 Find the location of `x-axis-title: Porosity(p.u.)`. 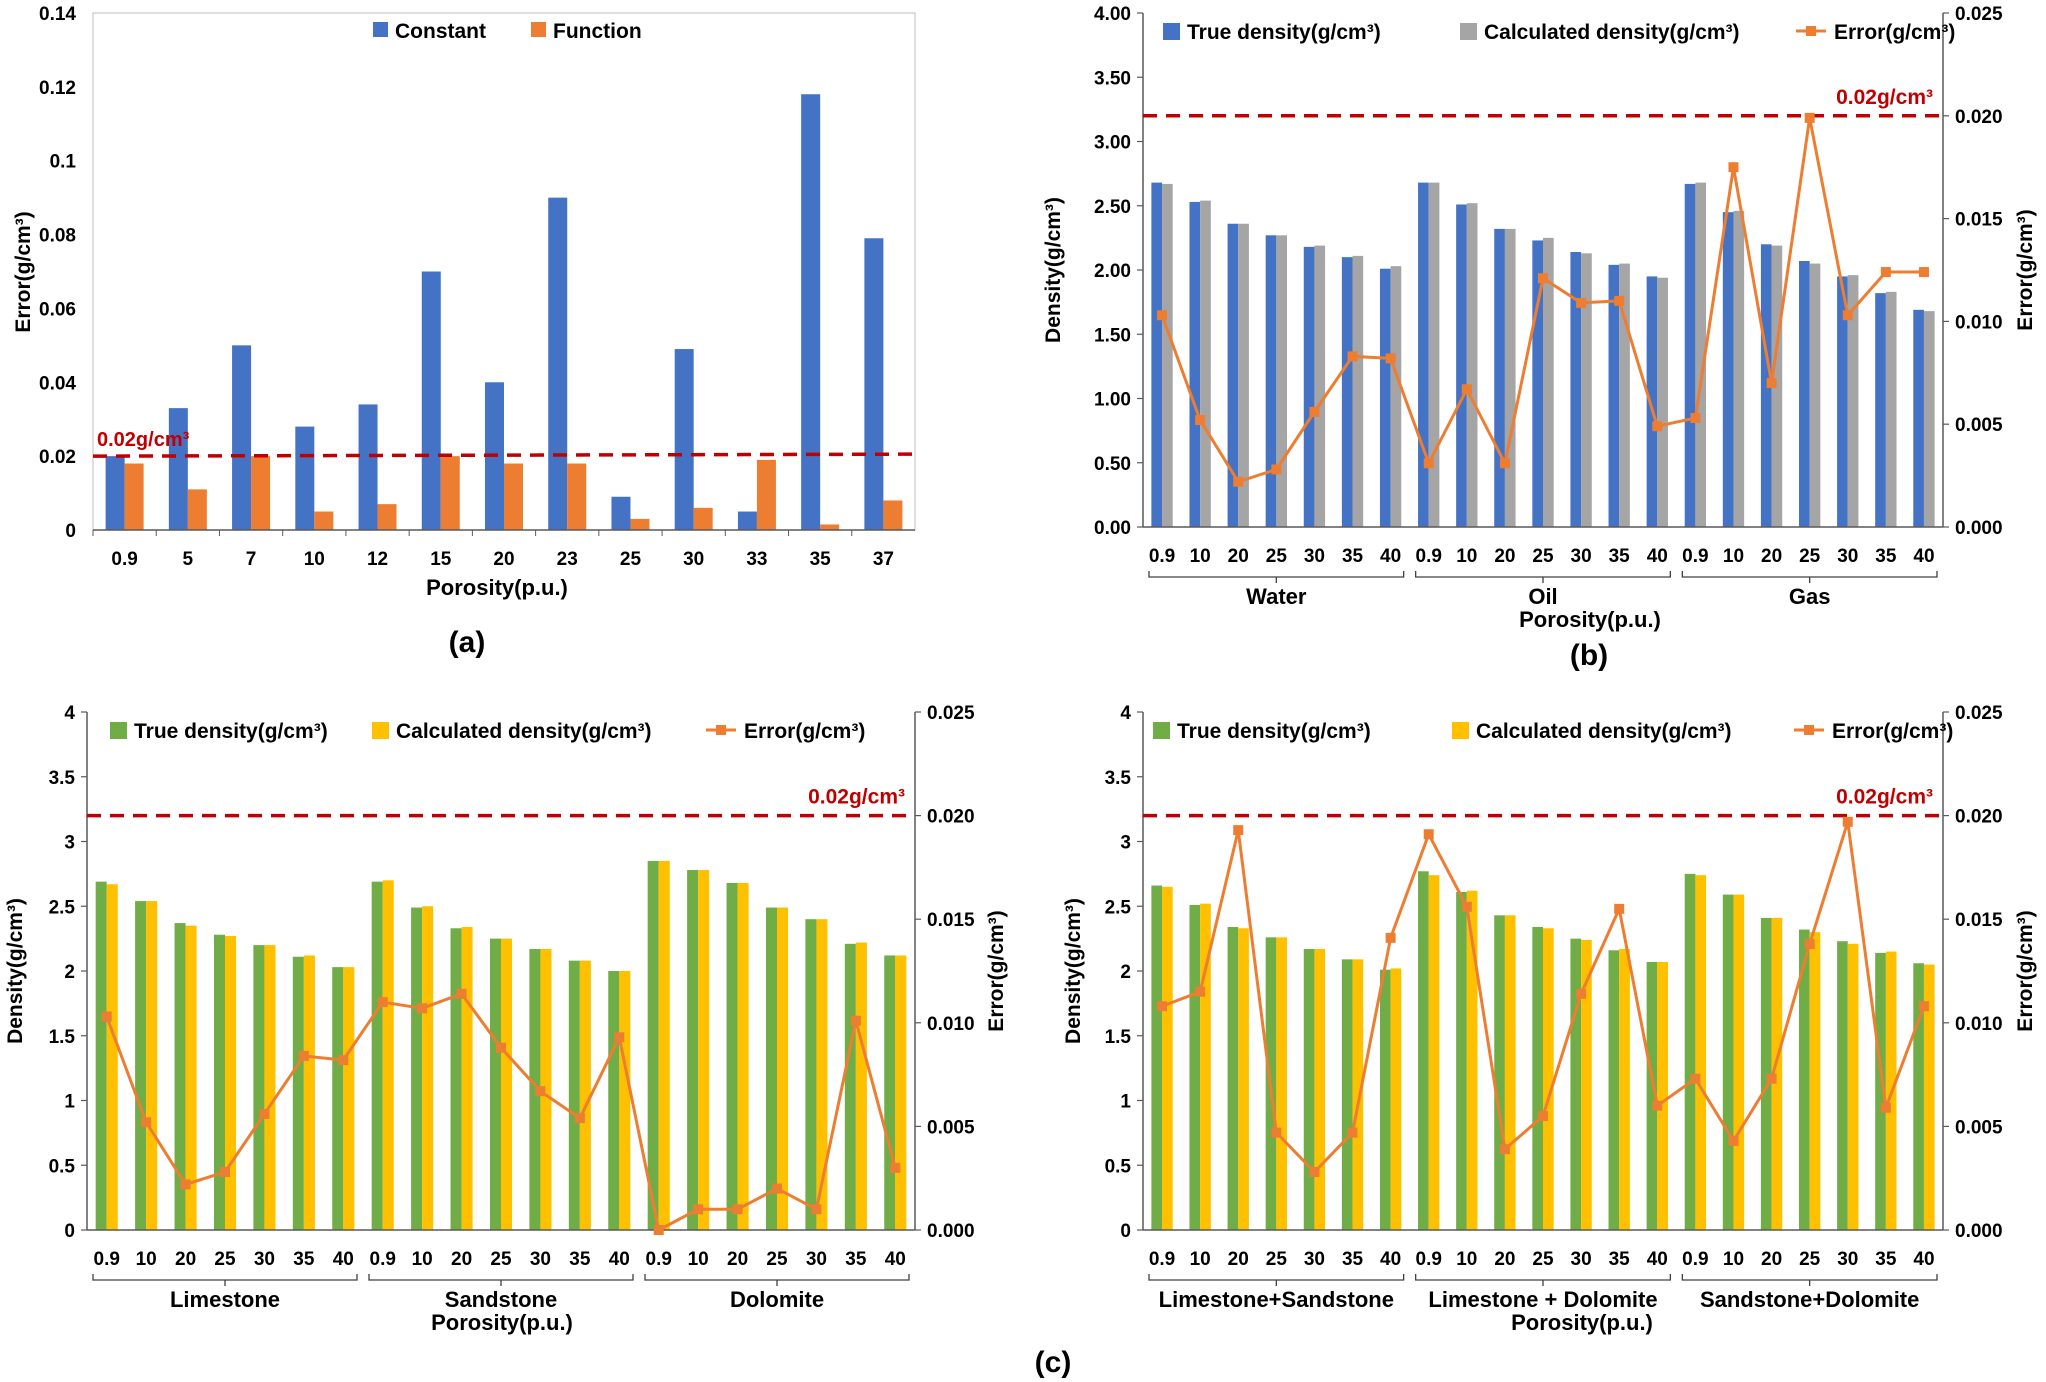

x-axis-title: Porosity(p.u.) is located at coordinates (497, 587).